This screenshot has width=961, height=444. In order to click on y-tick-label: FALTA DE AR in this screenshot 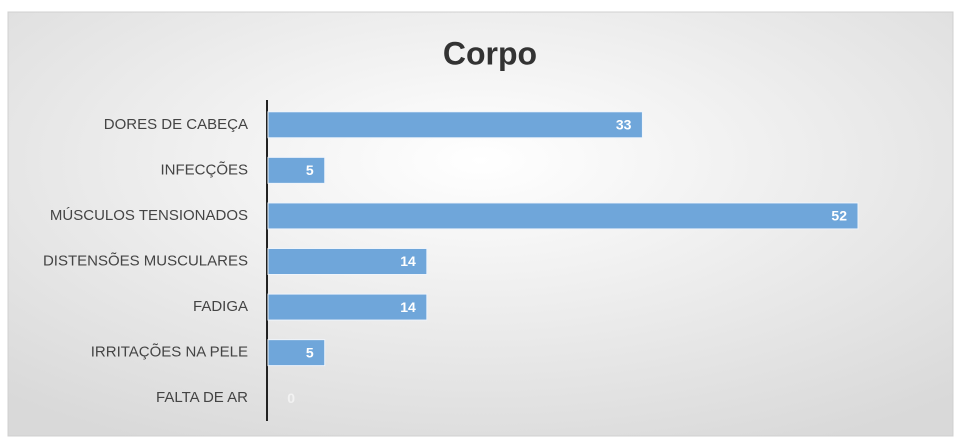, I will do `click(202, 397)`.